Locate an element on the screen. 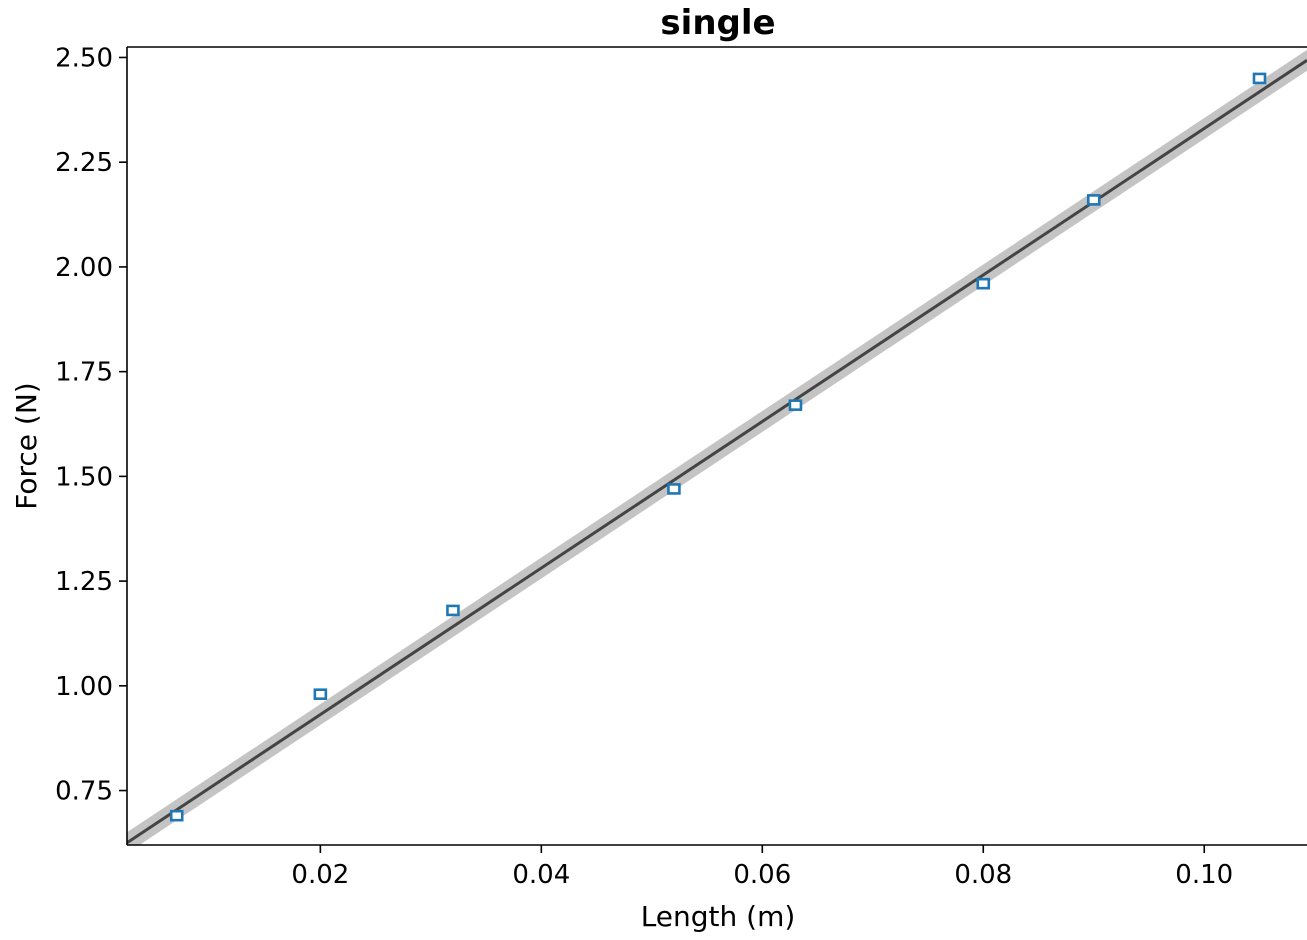 Image resolution: width=1307 pixels, height=940 pixels. x-axis-label: Length (m) is located at coordinates (718, 916).